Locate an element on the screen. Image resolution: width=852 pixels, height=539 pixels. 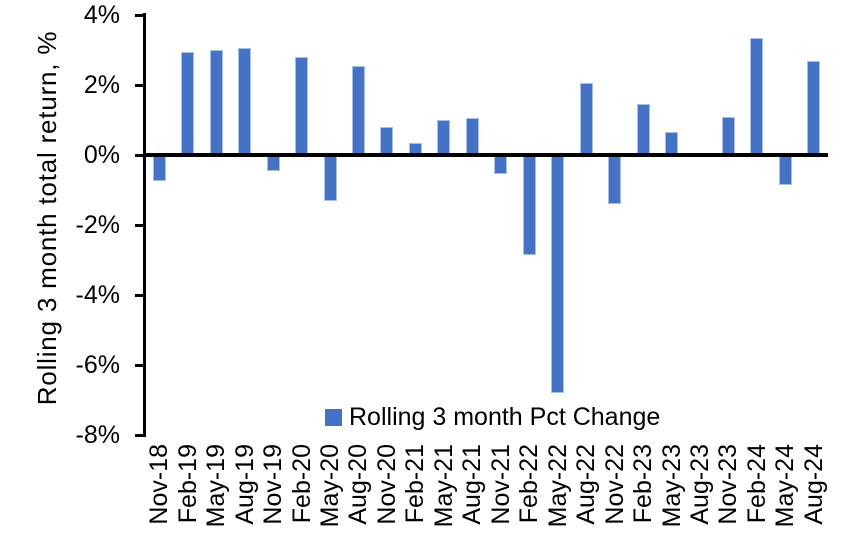
x-axis-label-text: May-19 is located at coordinates (216, 486).